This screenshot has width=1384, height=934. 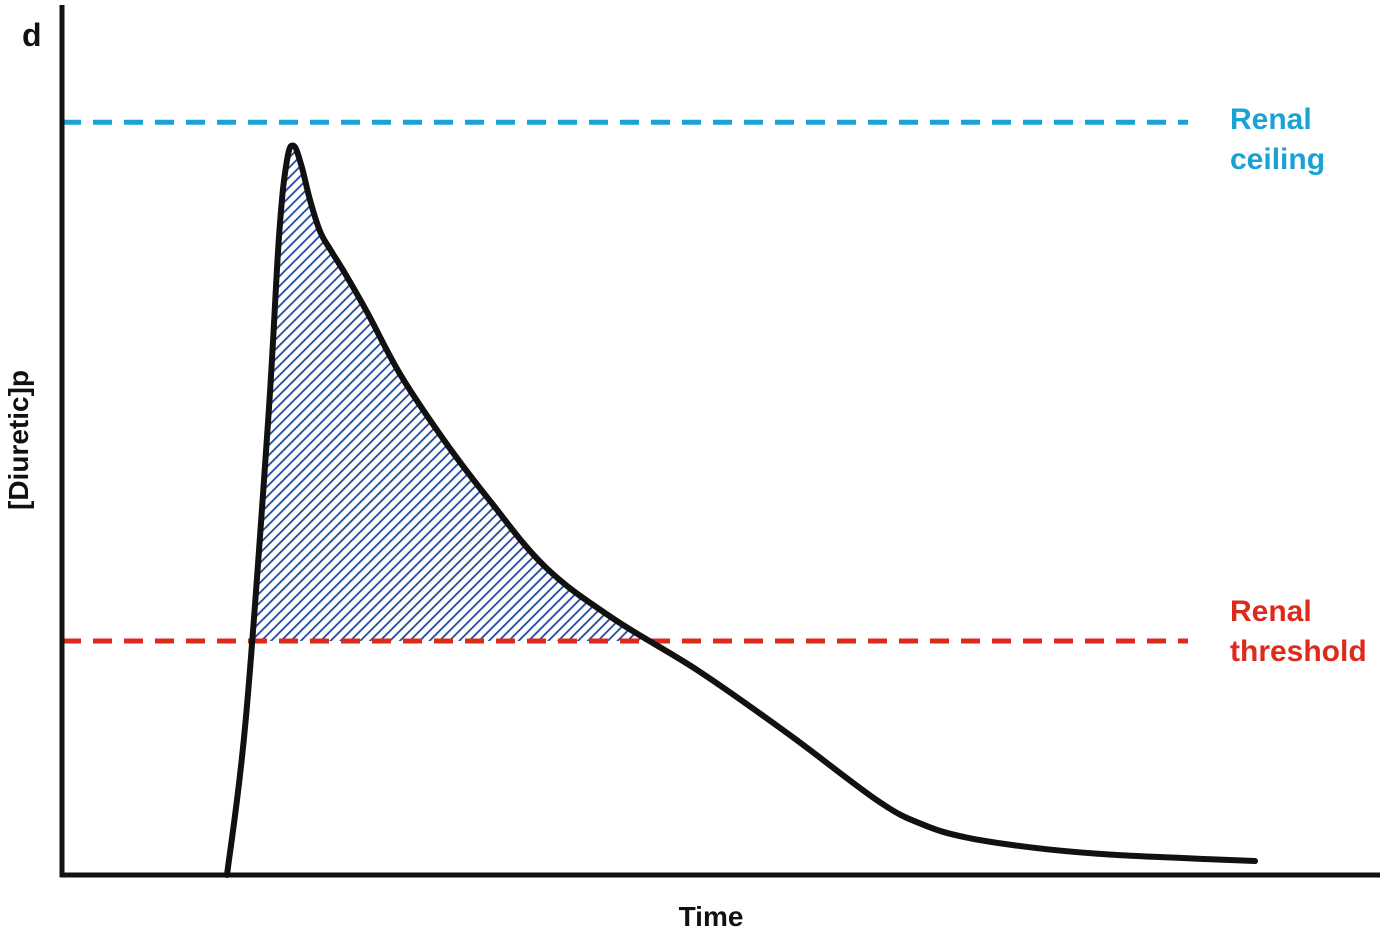 What do you see at coordinates (1271, 611) in the screenshot?
I see `renal-threshold-label-line-1: Renal` at bounding box center [1271, 611].